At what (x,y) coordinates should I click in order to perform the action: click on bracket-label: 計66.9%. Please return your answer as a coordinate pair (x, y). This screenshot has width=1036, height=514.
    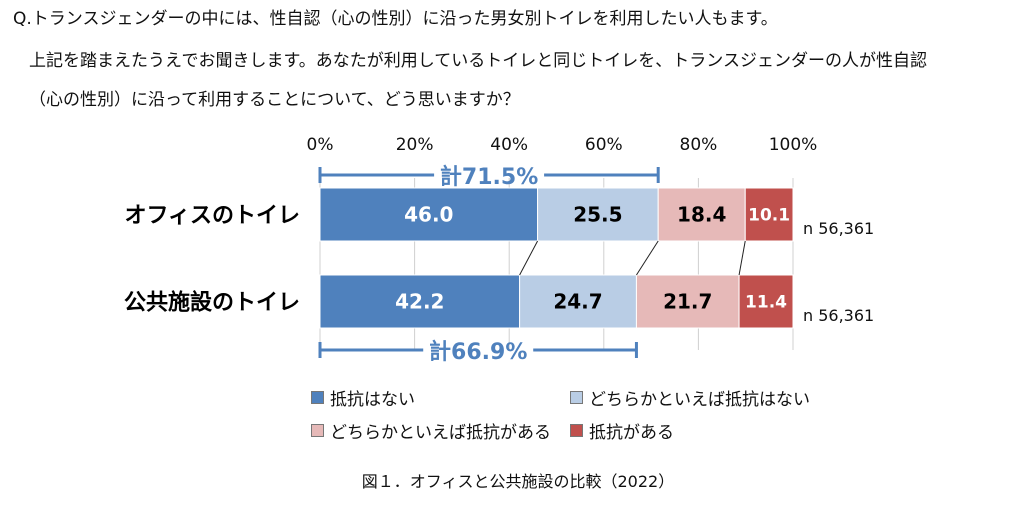
    Looking at the image, I should click on (478, 352).